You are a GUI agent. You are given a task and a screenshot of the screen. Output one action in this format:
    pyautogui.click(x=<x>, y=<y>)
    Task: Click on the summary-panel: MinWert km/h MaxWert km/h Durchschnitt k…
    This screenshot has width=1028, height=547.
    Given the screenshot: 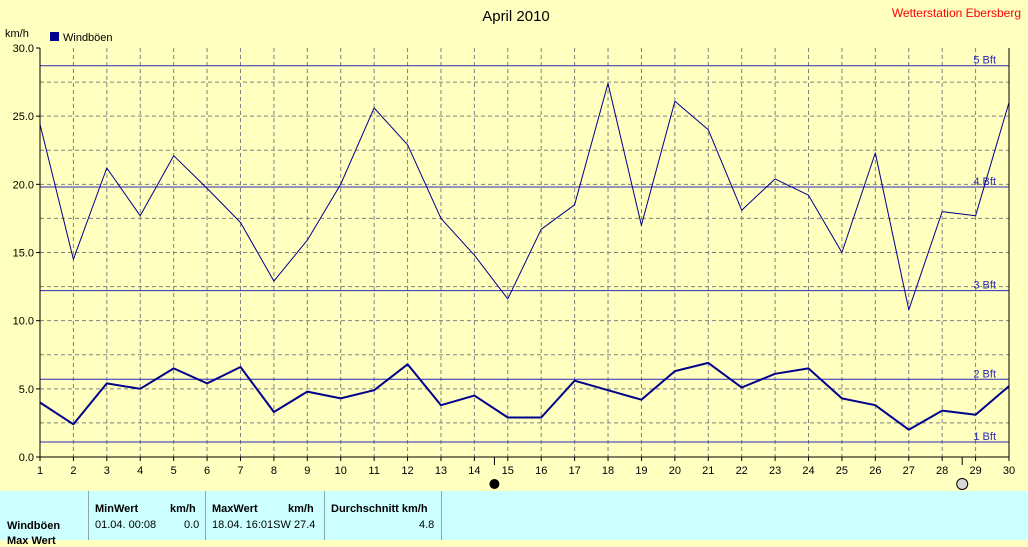 What is the action you would take?
    pyautogui.click(x=514, y=519)
    